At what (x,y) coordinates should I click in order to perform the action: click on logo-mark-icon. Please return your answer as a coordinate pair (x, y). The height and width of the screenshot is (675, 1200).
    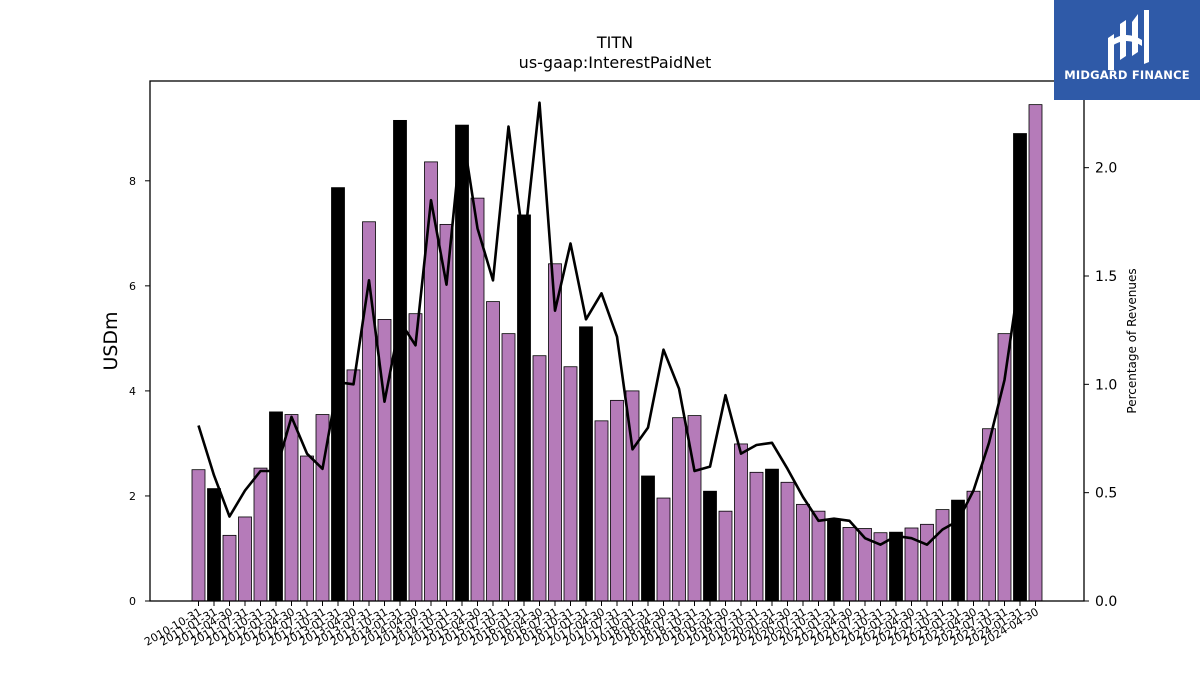
    Looking at the image, I should click on (1127, 50).